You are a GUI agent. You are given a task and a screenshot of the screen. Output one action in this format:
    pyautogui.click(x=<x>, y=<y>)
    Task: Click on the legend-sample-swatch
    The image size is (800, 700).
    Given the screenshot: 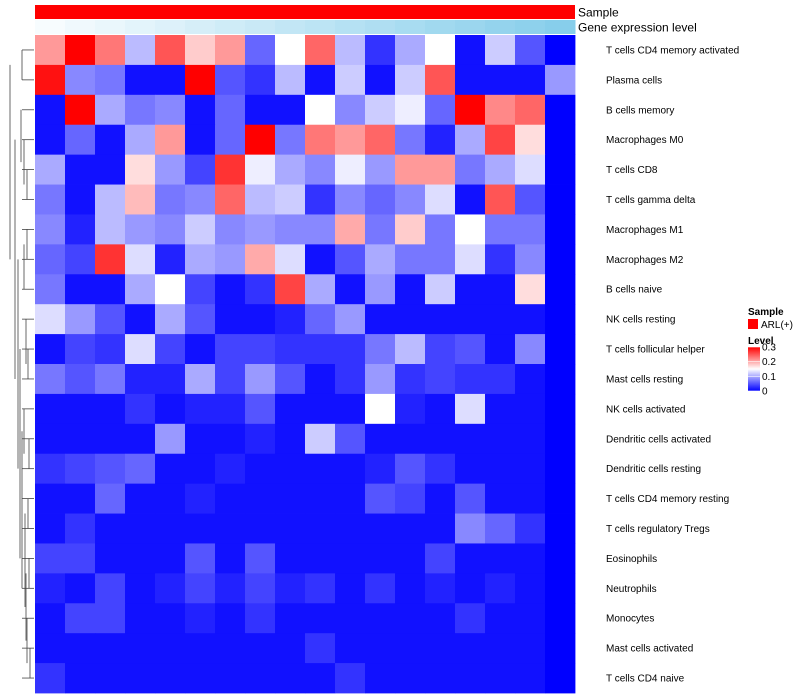 What is the action you would take?
    pyautogui.click(x=753, y=324)
    